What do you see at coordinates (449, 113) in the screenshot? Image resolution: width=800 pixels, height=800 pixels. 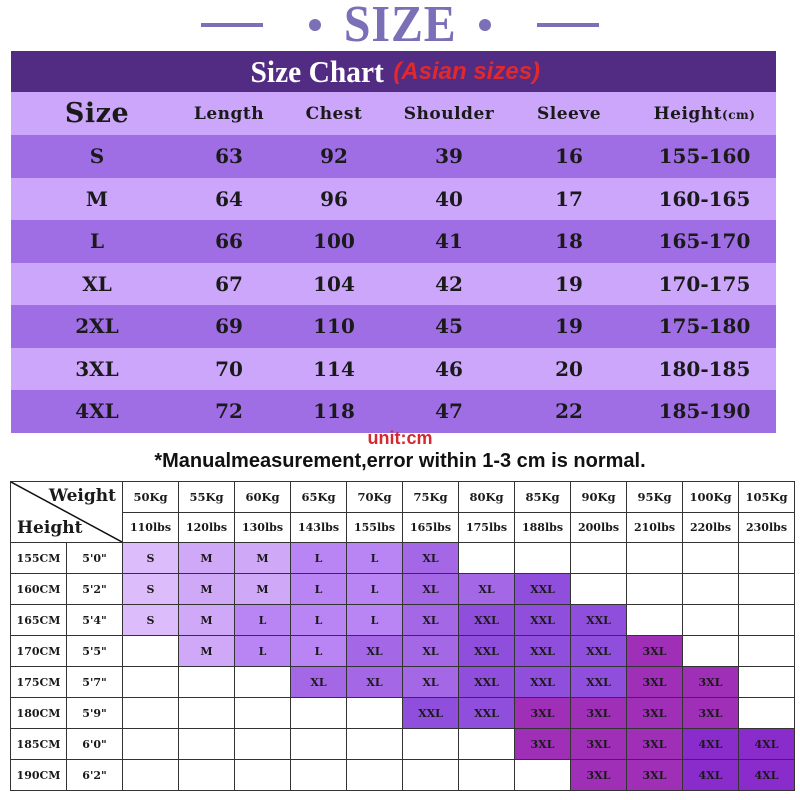 I see `column-header-shoulder: Shoulder` at bounding box center [449, 113].